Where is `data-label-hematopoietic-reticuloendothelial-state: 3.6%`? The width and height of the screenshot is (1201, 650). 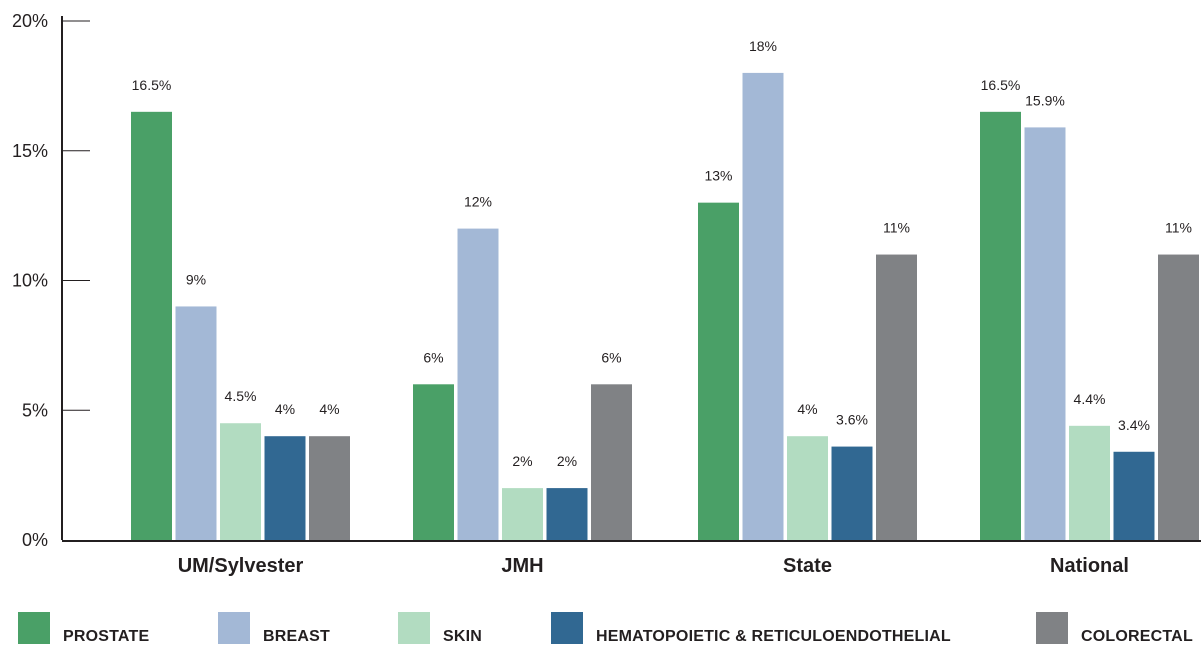 data-label-hematopoietic-reticuloendothelial-state: 3.6% is located at coordinates (852, 420).